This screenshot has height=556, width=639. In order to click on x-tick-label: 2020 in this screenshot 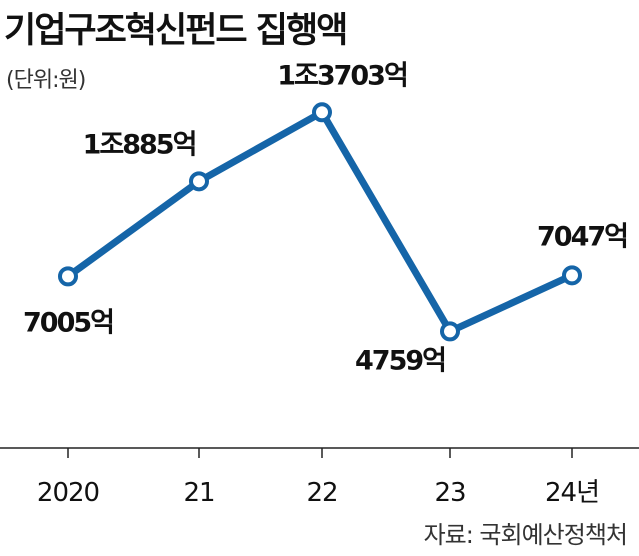, I will do `click(68, 493)`.